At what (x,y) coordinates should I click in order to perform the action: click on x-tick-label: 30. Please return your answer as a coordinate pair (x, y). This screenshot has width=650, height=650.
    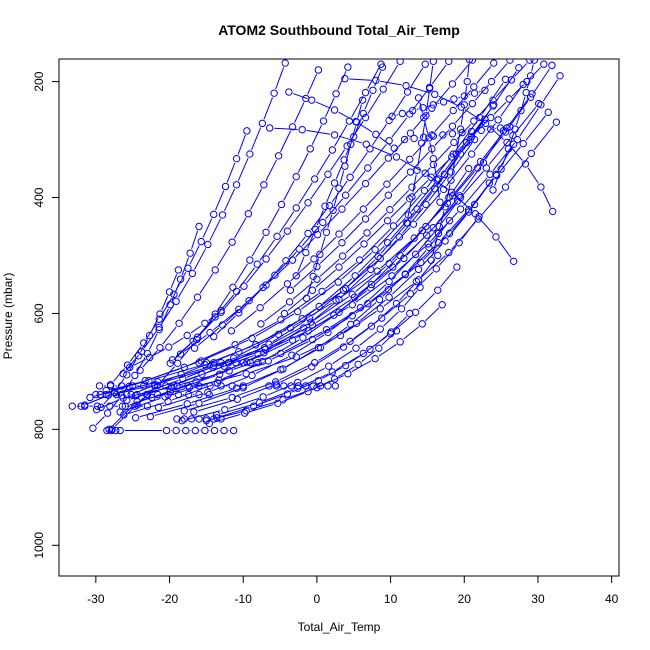
    Looking at the image, I should click on (538, 599).